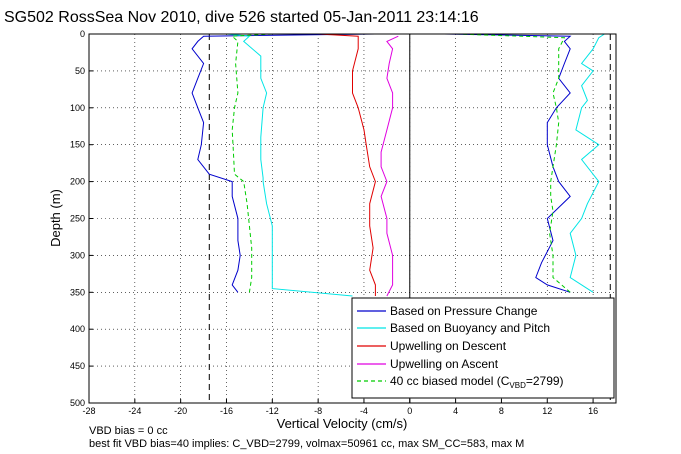 The width and height of the screenshot is (681, 454). I want to click on x-tick-label: 12, so click(547, 411).